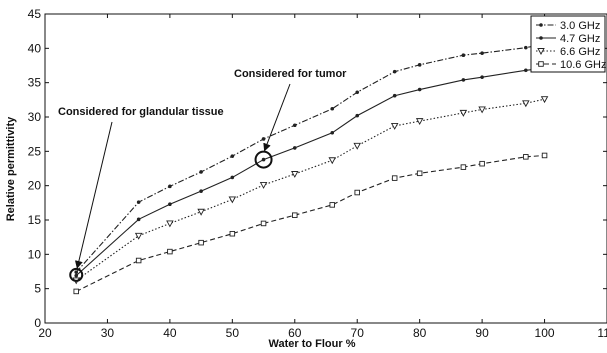  I want to click on annotation-tumor-arrow, so click(277, 117).